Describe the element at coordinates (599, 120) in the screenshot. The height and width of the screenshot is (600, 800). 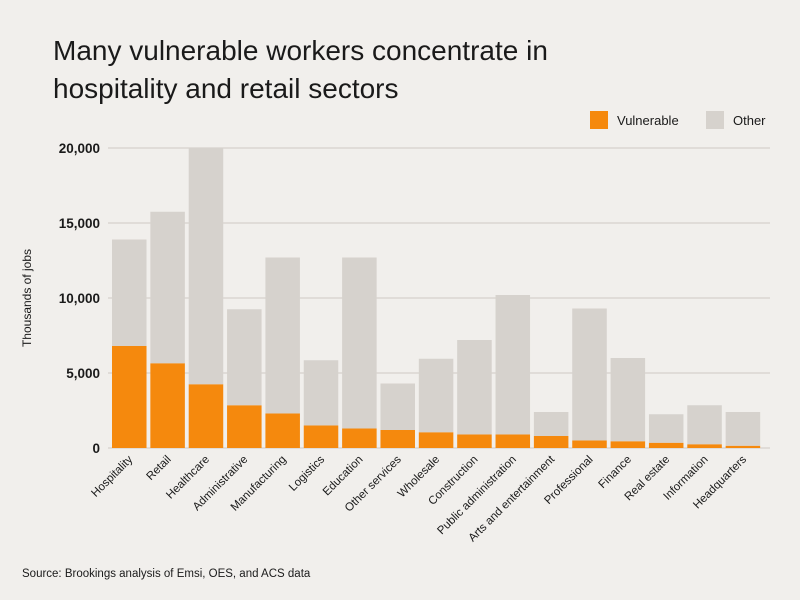
I see `legend-swatch-vulnerable` at that location.